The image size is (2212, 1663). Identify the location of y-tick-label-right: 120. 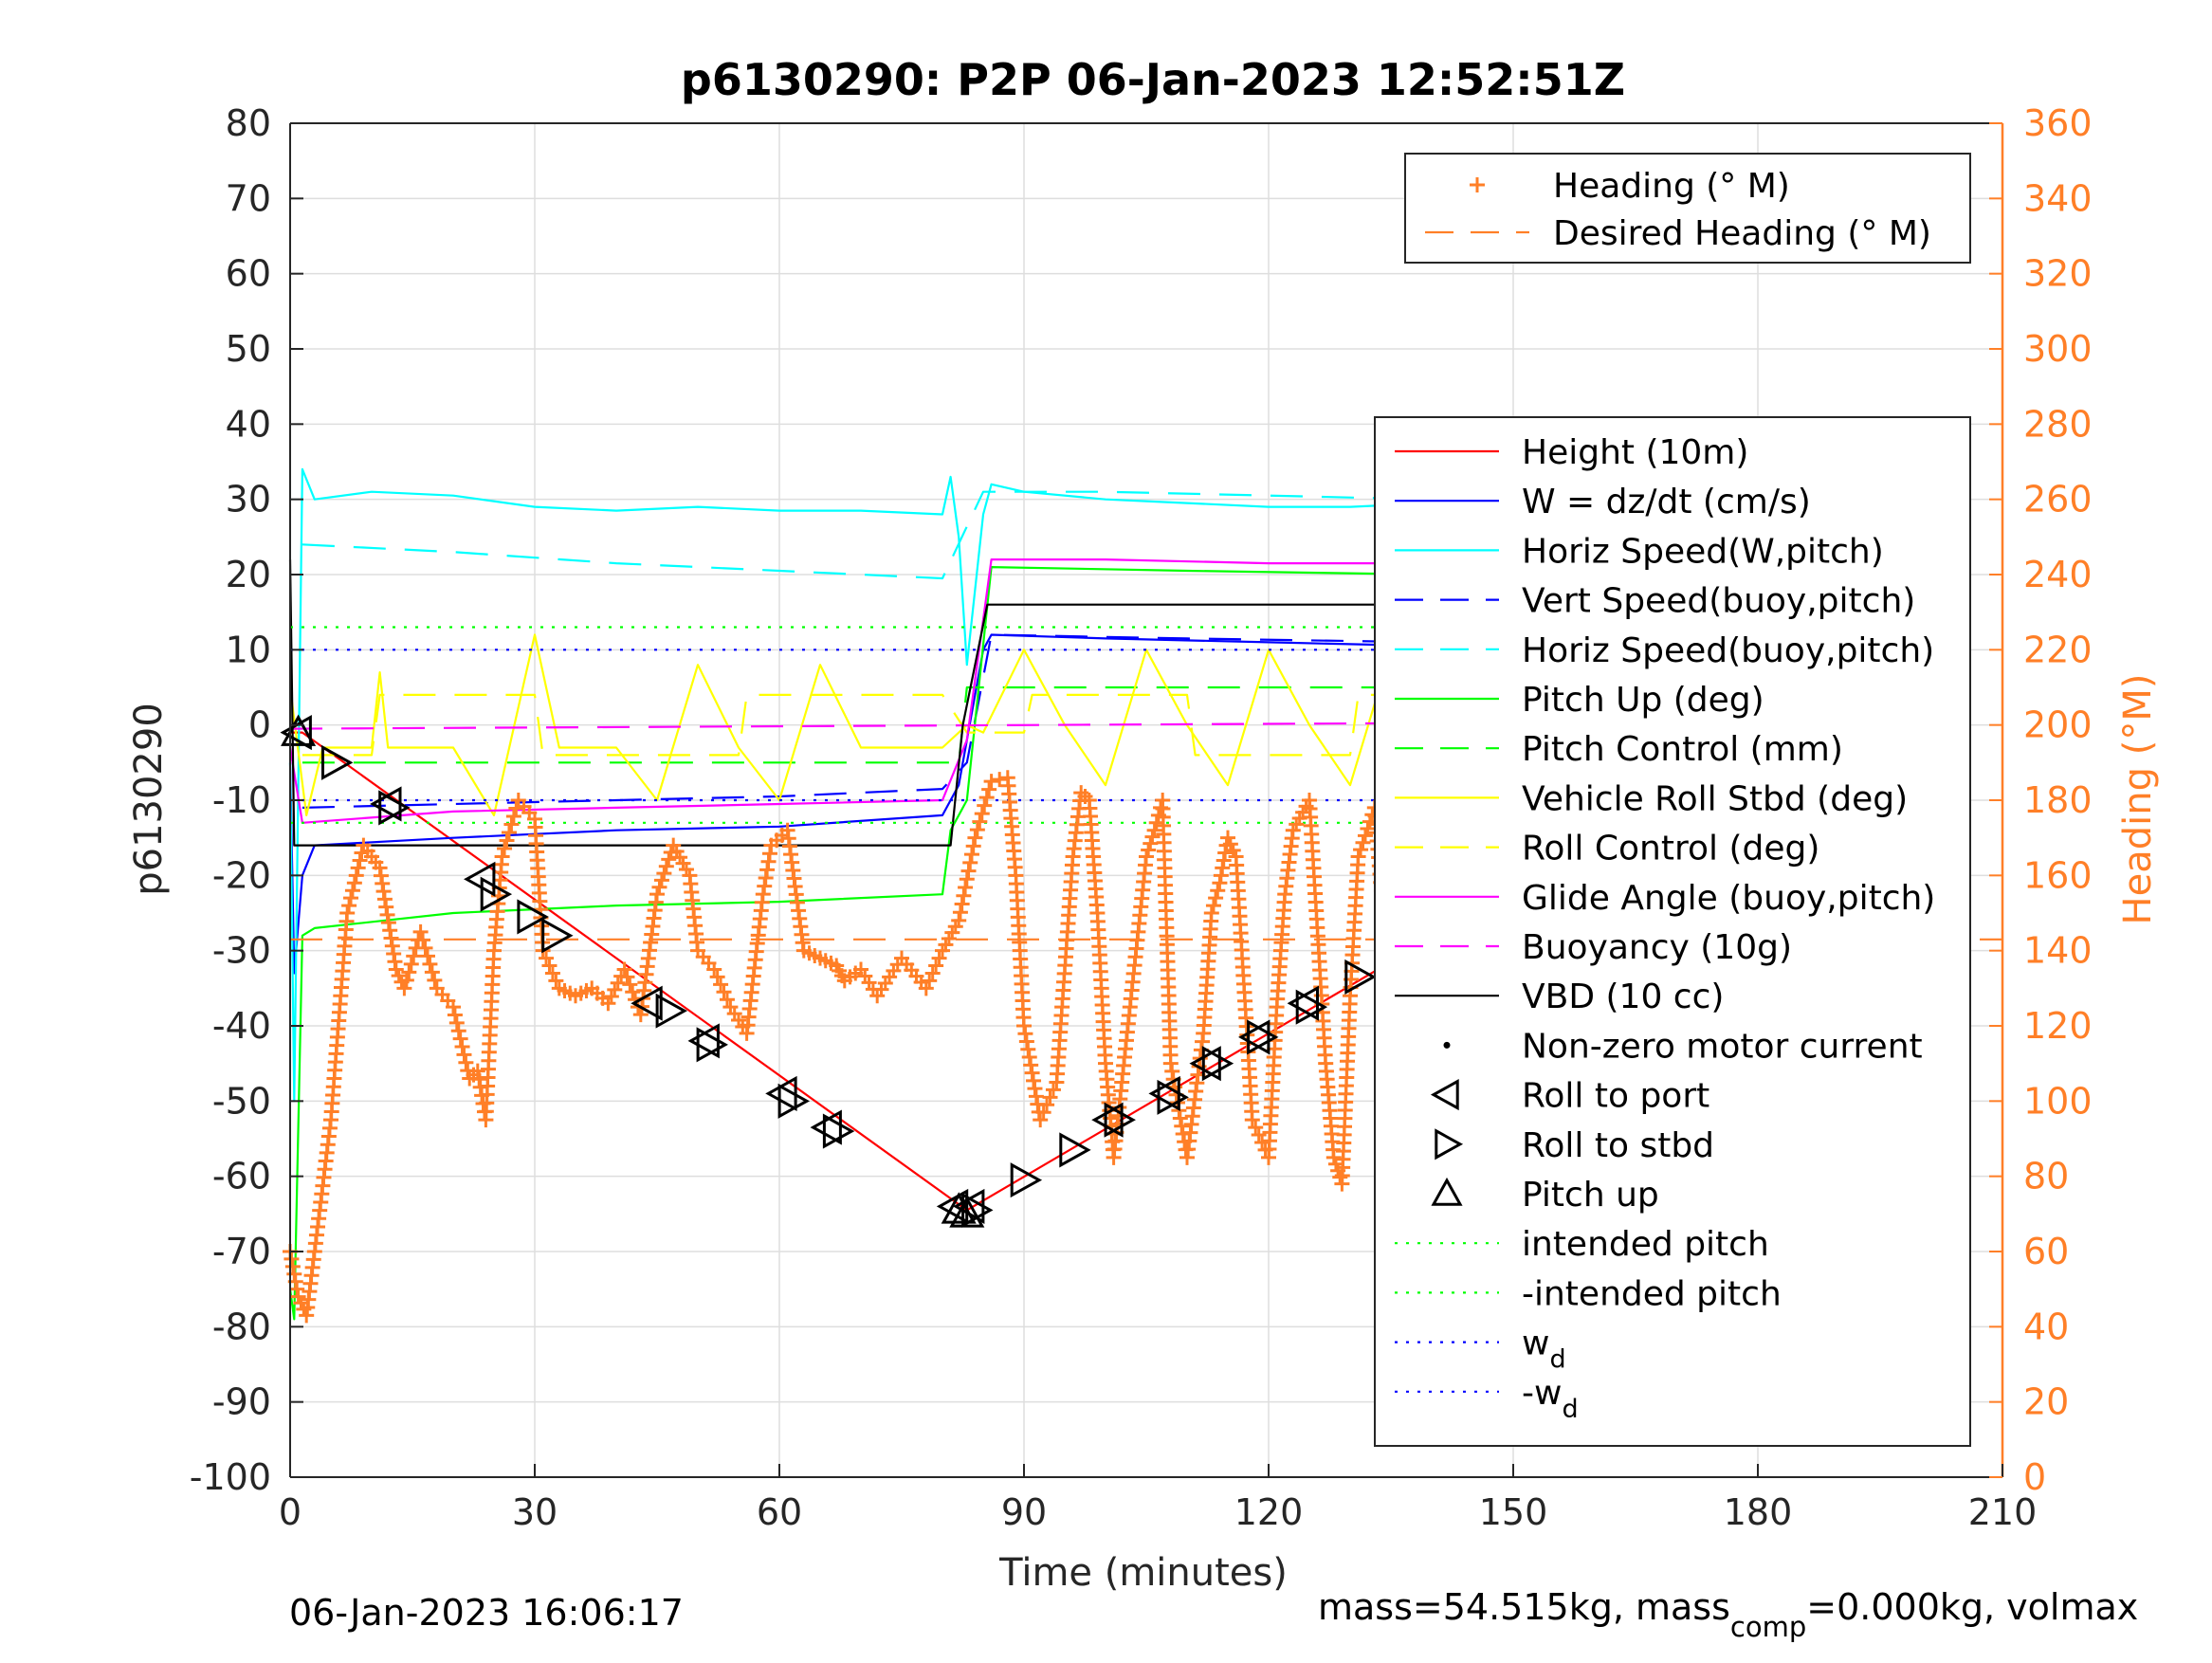
(2058, 1026).